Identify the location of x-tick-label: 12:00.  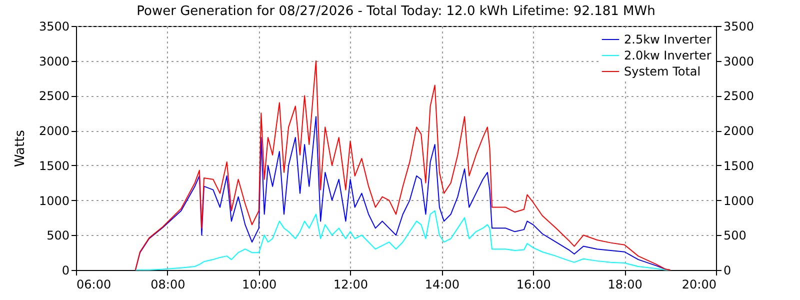
(350, 285).